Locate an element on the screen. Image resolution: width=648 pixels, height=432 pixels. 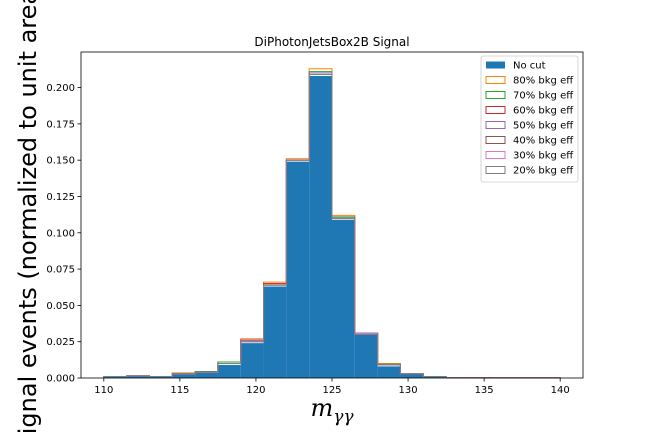
y-tick-label-8: 0.200 is located at coordinates (60, 88).